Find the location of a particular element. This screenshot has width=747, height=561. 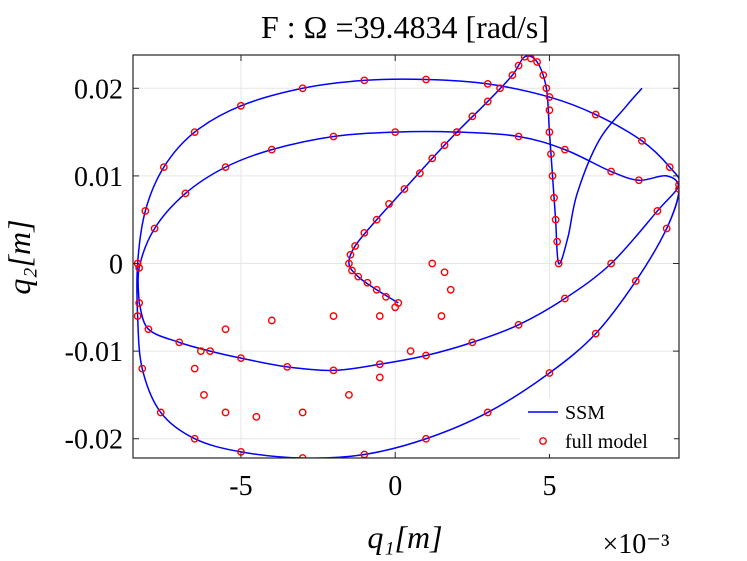

legend: SSM full model is located at coordinates (597, 426).